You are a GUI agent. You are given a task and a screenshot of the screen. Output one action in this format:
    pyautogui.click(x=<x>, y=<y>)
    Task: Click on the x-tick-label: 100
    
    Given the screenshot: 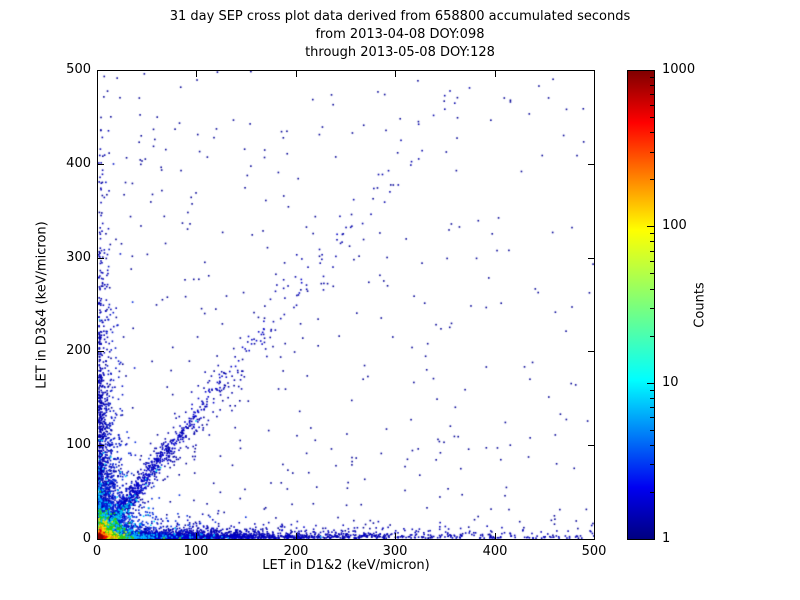 What is the action you would take?
    pyautogui.click(x=196, y=551)
    